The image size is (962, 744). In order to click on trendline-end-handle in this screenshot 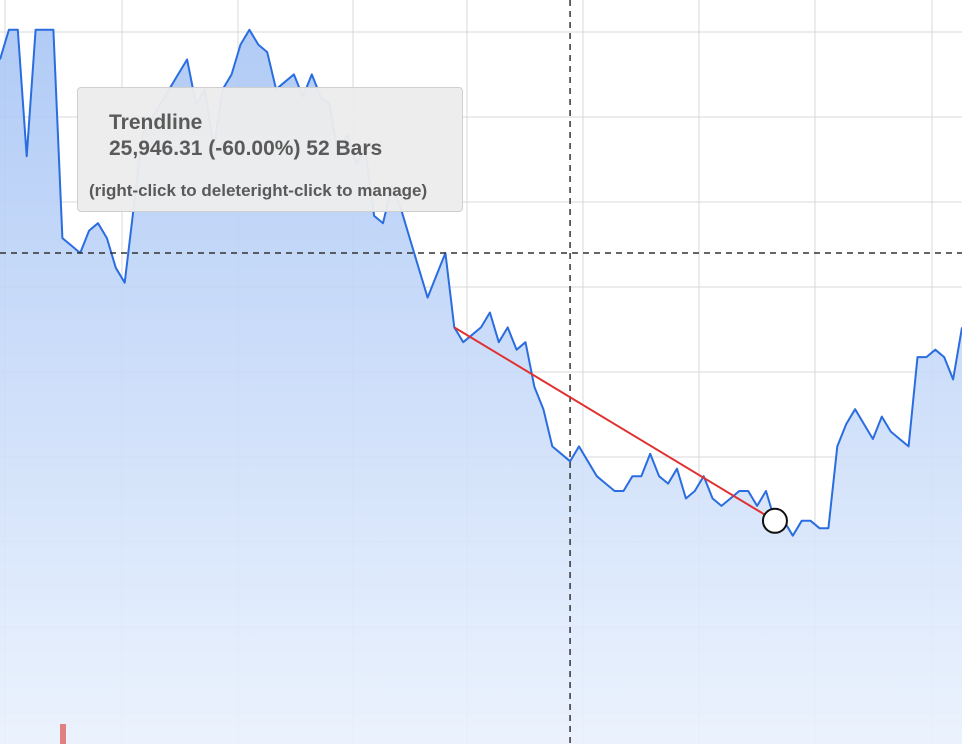, I will do `click(774, 520)`.